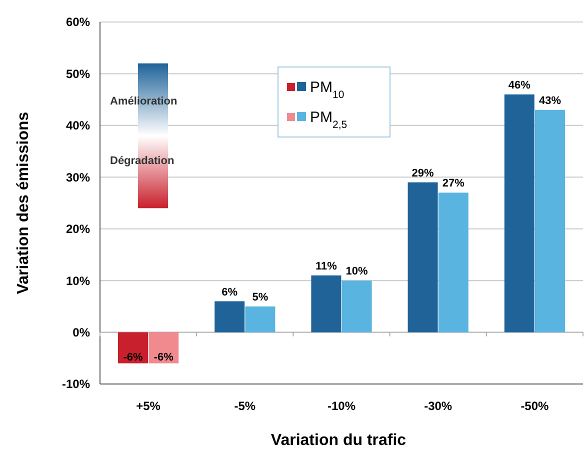 This screenshot has height=455, width=585. I want to click on y-tick-label: 30%, so click(78, 177).